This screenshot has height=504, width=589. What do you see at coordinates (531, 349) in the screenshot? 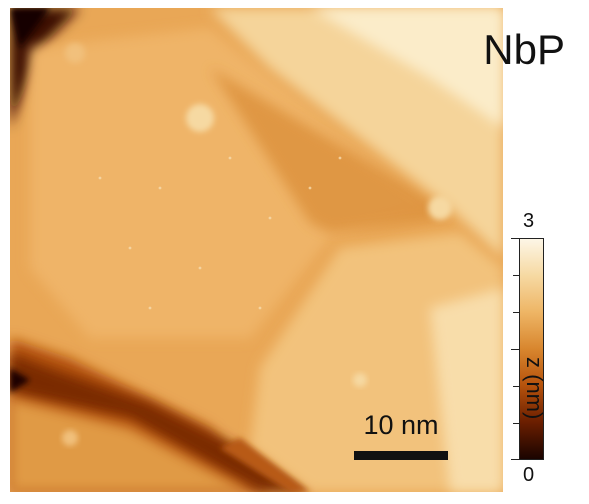
I see `colorbar` at bounding box center [531, 349].